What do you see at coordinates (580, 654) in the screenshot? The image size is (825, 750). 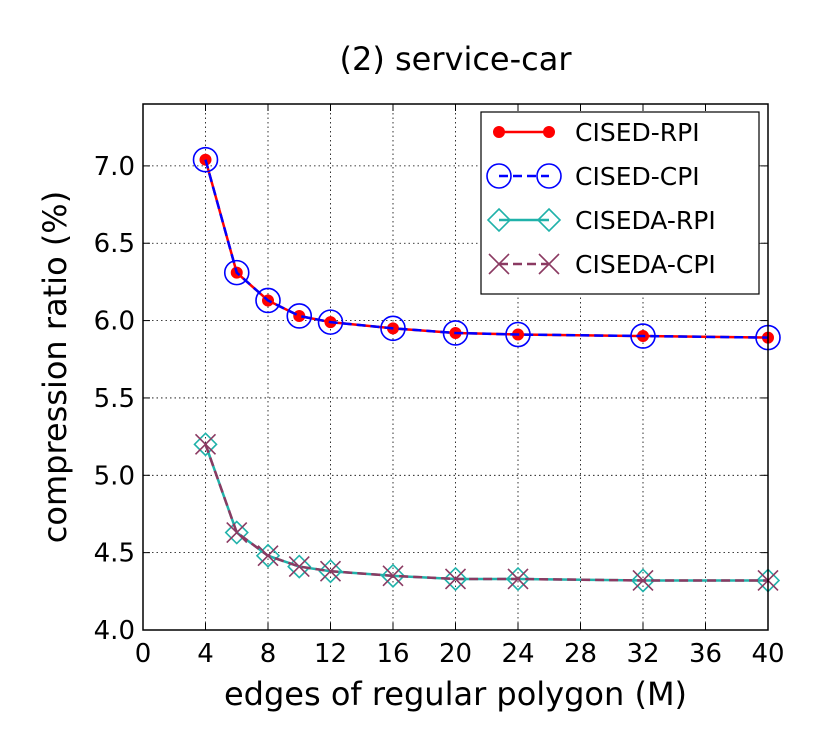 I see `x-tick-label: 28` at bounding box center [580, 654].